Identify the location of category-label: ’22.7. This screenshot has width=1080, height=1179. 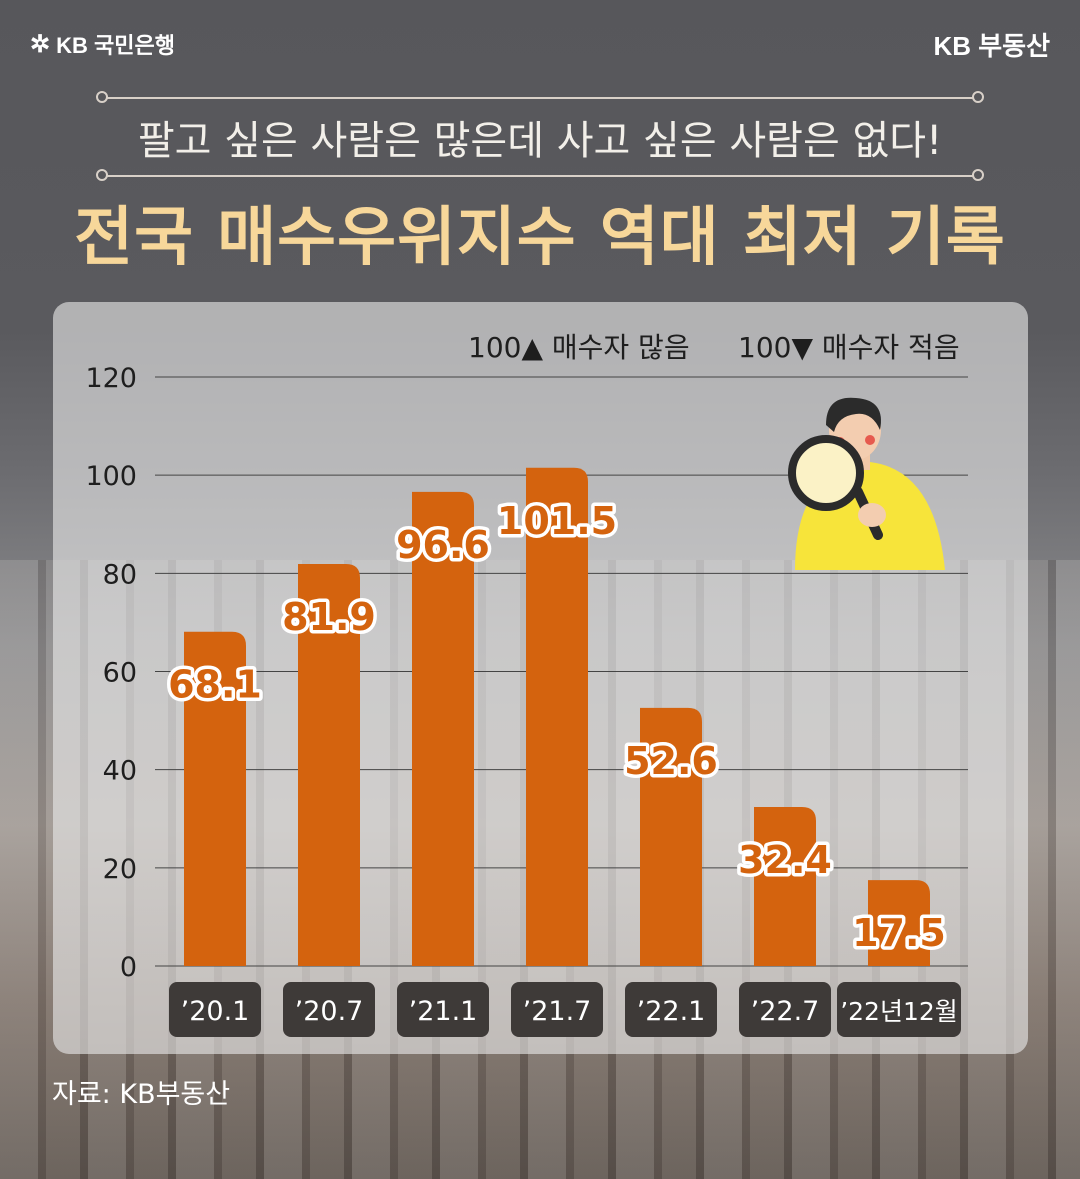
(785, 1011).